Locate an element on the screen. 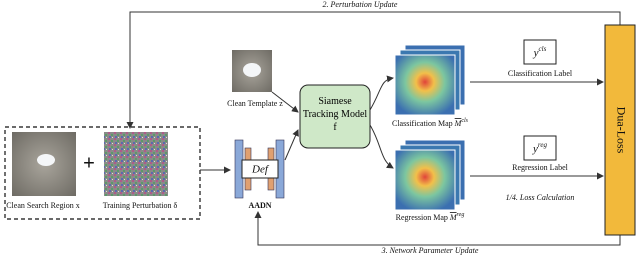 Image resolution: width=640 pixels, height=256 pixels. map-name: Regression Map is located at coordinates (422, 217).